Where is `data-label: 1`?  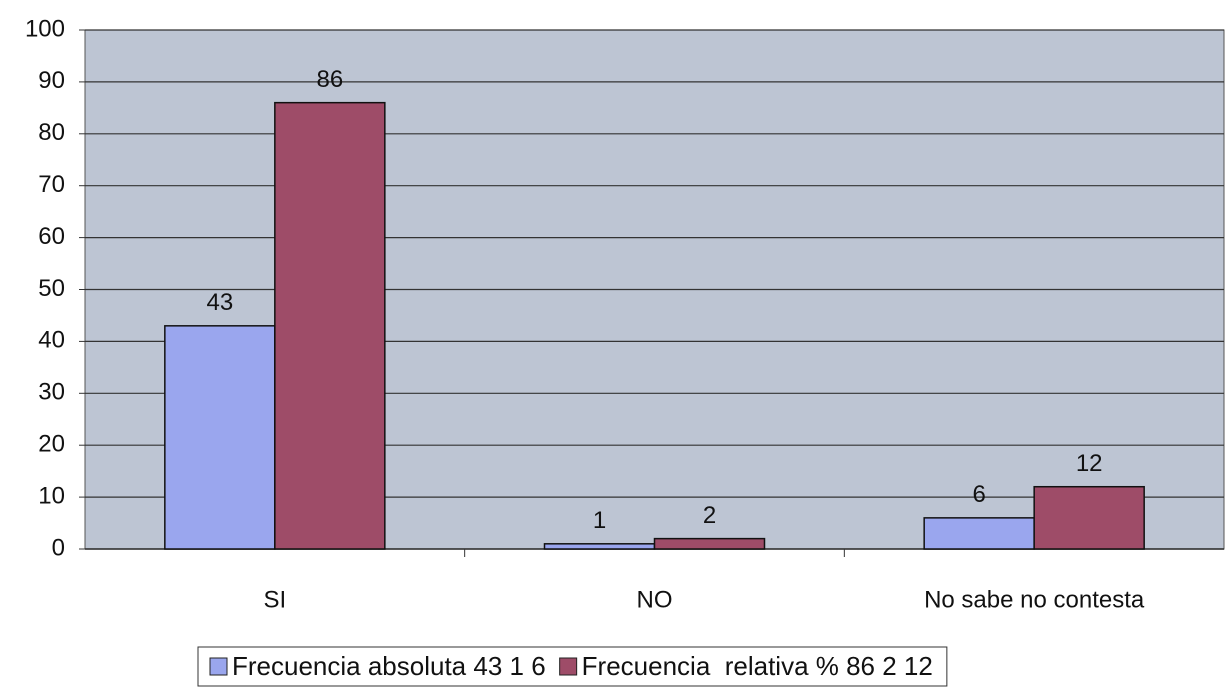 data-label: 1 is located at coordinates (599, 520).